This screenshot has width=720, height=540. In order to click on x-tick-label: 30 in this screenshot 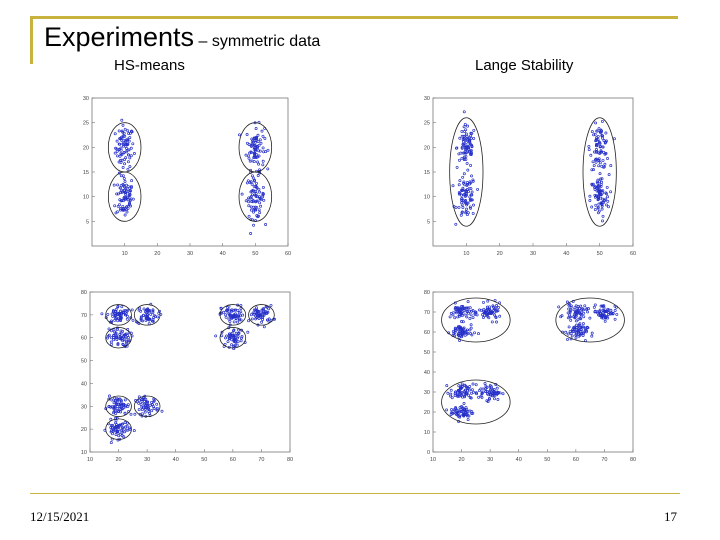, I will do `click(533, 254)`.